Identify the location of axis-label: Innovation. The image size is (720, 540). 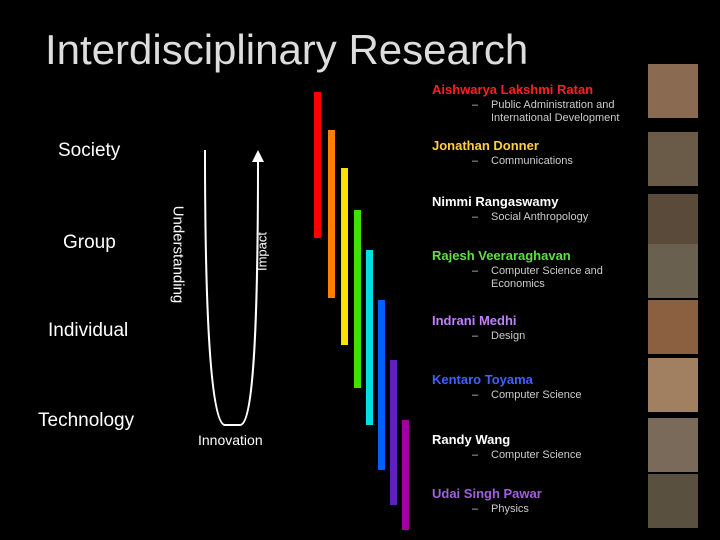
(230, 440).